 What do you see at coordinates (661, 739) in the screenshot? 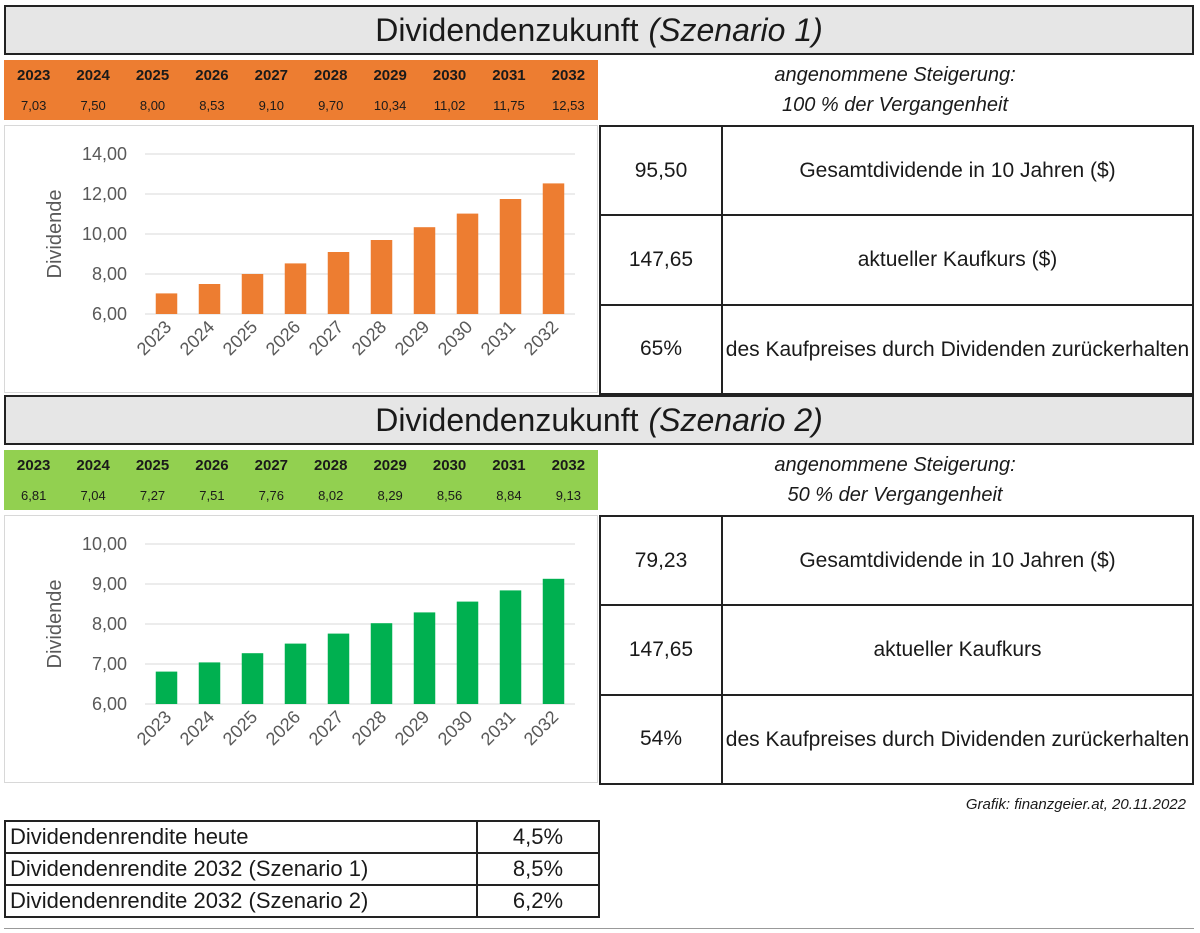
I see `return-share-value: 54%` at bounding box center [661, 739].